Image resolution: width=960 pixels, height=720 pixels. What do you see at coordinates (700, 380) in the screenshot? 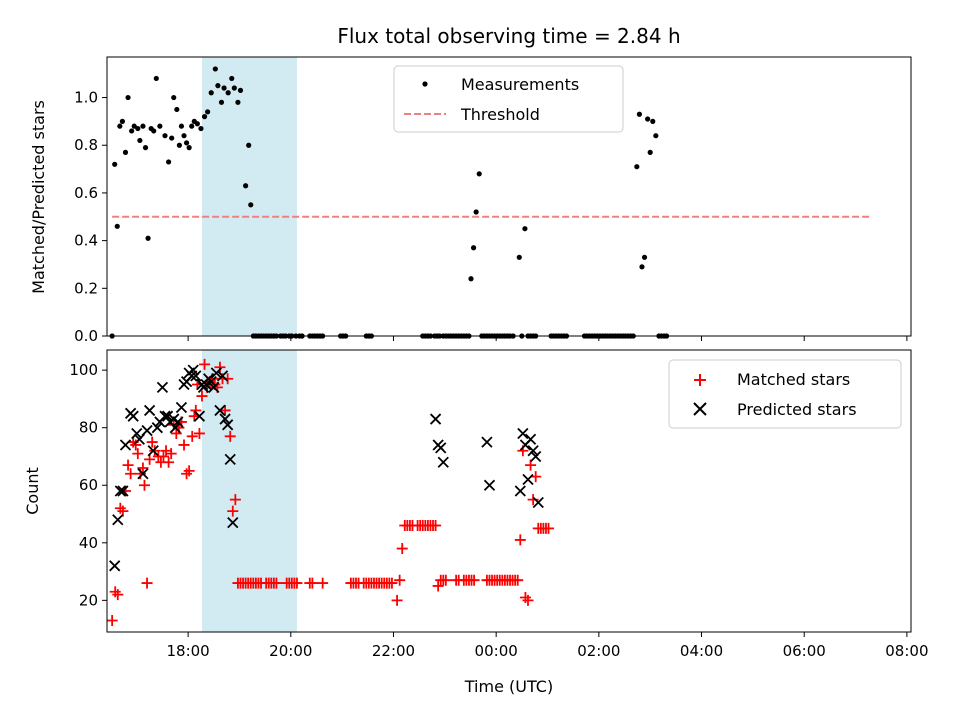
I see `legend-matched-marker` at bounding box center [700, 380].